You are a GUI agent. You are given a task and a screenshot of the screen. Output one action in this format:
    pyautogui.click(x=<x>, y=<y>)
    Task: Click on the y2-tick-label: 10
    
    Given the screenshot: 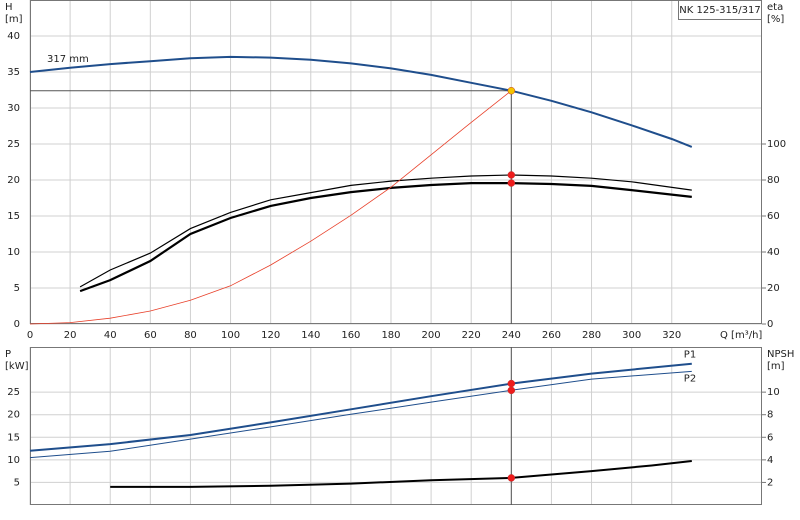 What is the action you would take?
    pyautogui.click(x=773, y=392)
    